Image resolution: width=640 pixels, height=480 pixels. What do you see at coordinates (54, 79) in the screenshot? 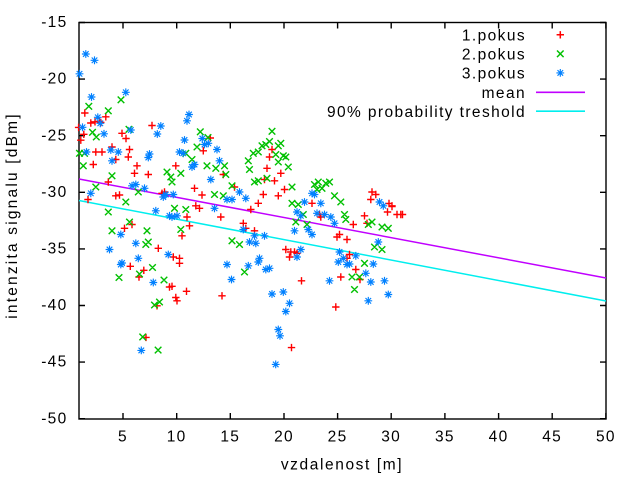
I see `svg-text: -20` at bounding box center [54, 79].